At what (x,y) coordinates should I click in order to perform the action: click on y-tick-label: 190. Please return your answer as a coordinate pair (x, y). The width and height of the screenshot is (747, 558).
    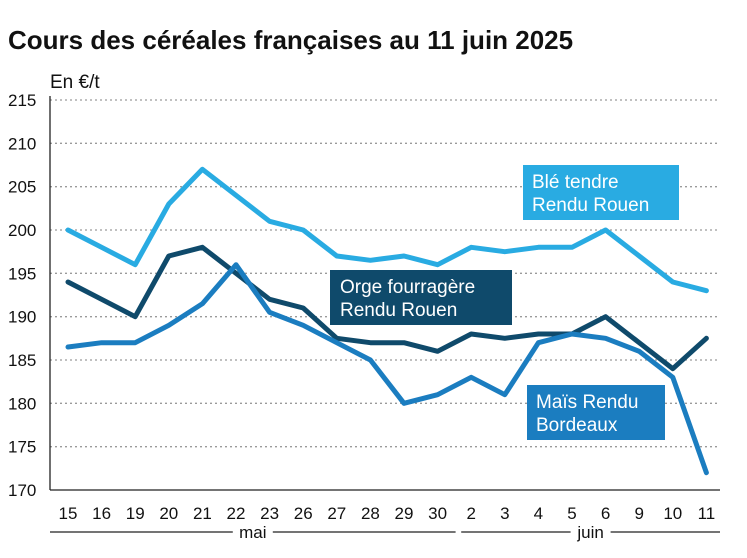
    Looking at the image, I should click on (22, 317).